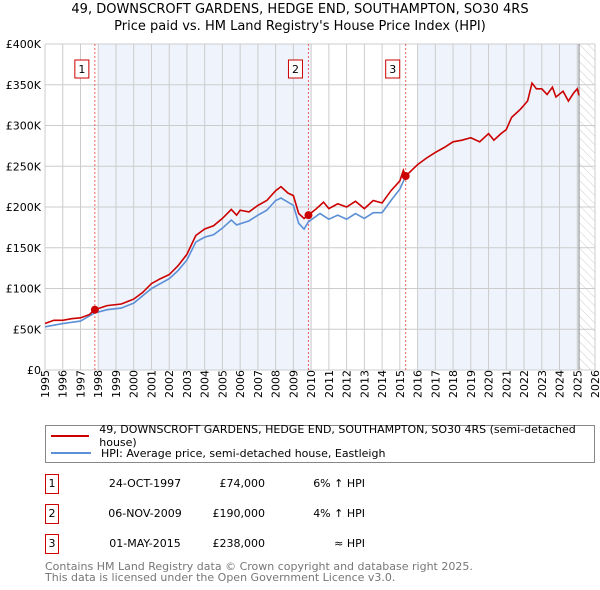  What do you see at coordinates (134, 384) in the screenshot?
I see `x-tick-label: 2000` at bounding box center [134, 384].